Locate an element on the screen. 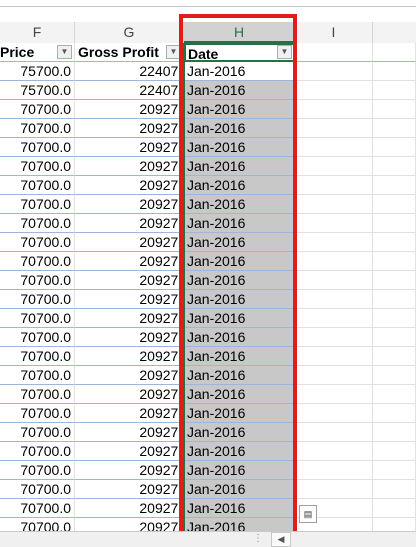 This screenshot has width=416, height=547. header-cell-price: Price ▼ is located at coordinates (37, 52).